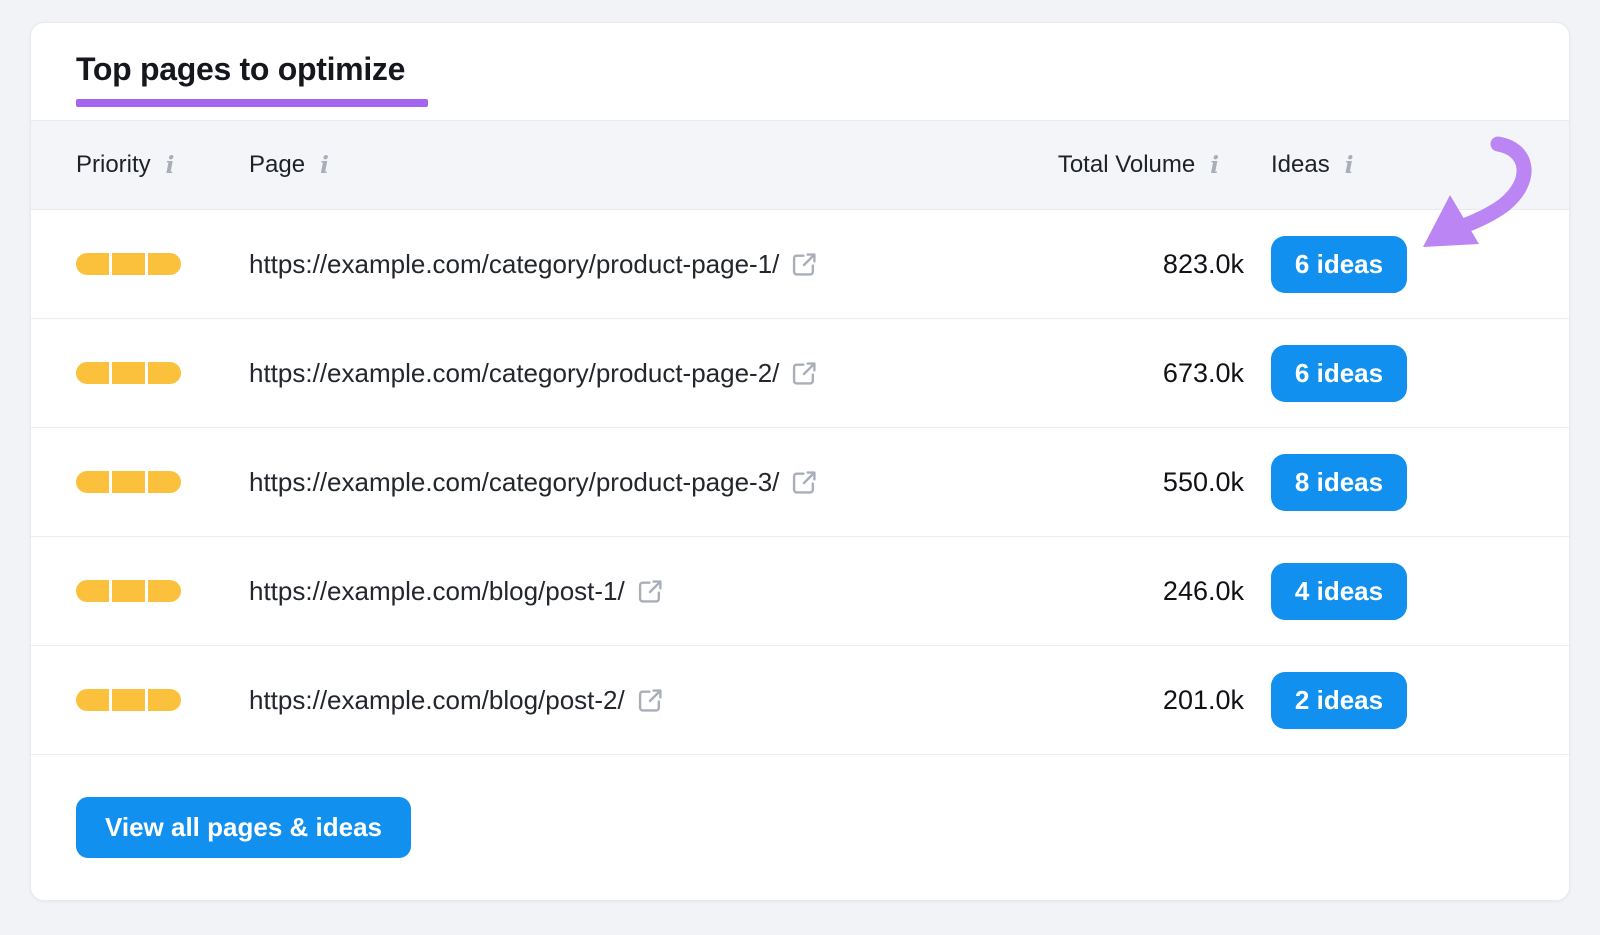  Describe the element at coordinates (1203, 372) in the screenshot. I see `total-volume-value: 673.0k` at that location.